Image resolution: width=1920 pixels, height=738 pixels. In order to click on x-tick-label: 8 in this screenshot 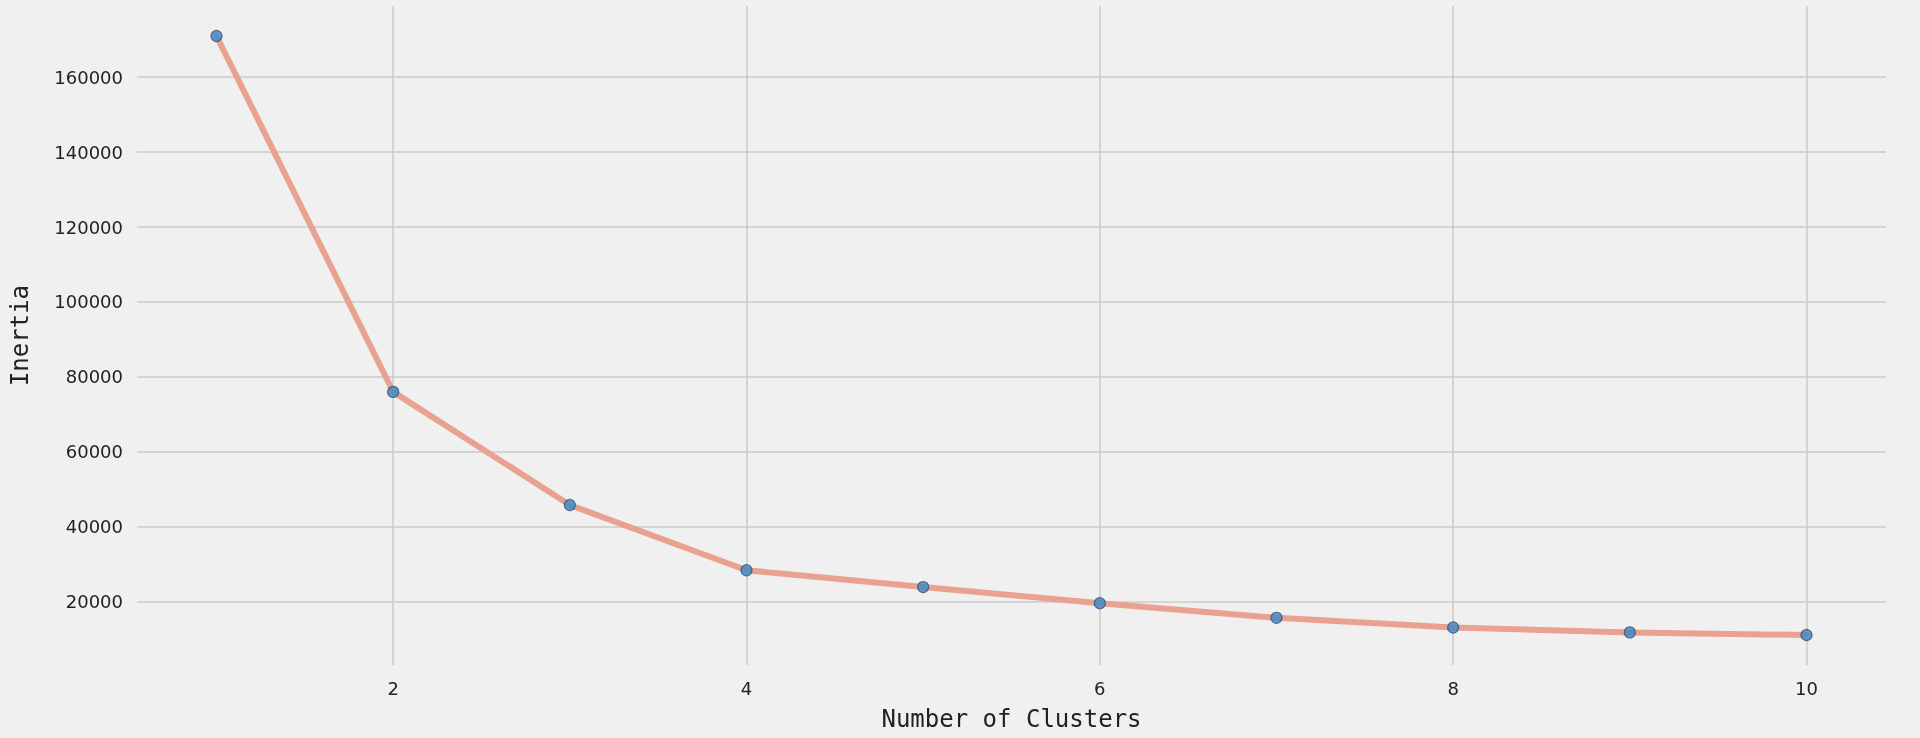, I will do `click(1453, 688)`.